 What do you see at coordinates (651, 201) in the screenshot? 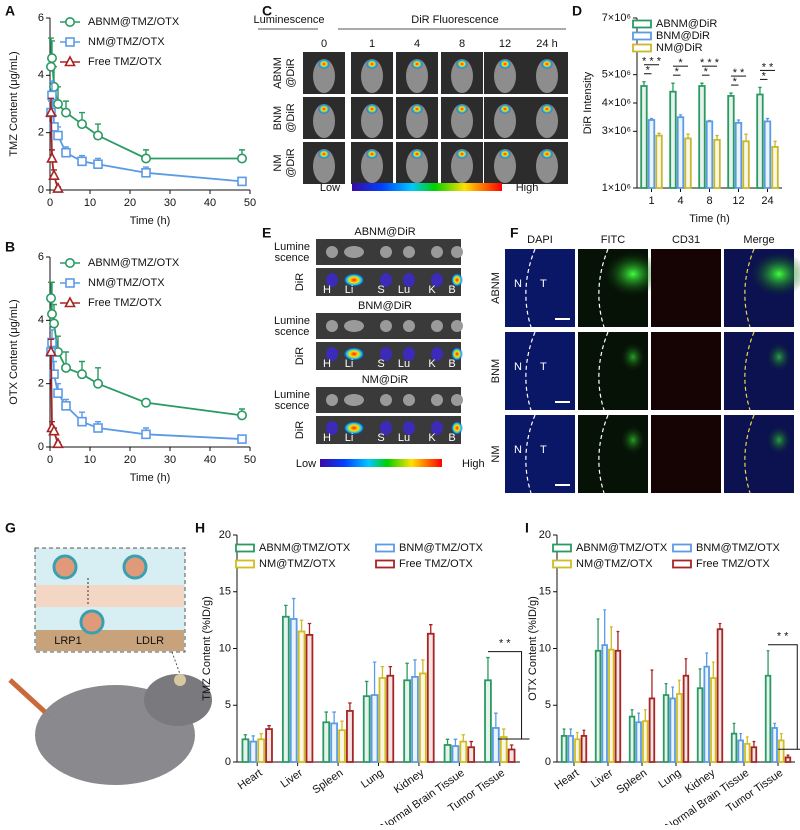
I see `x-tick-label: 1` at bounding box center [651, 201].